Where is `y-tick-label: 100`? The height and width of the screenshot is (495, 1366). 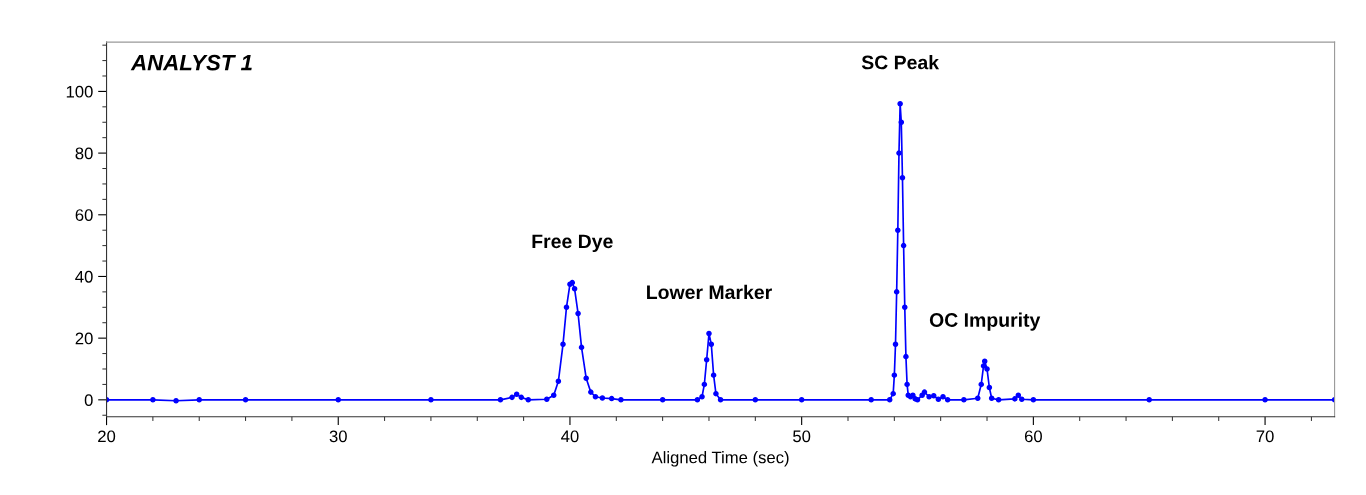
y-tick-label: 100 is located at coordinates (79, 91).